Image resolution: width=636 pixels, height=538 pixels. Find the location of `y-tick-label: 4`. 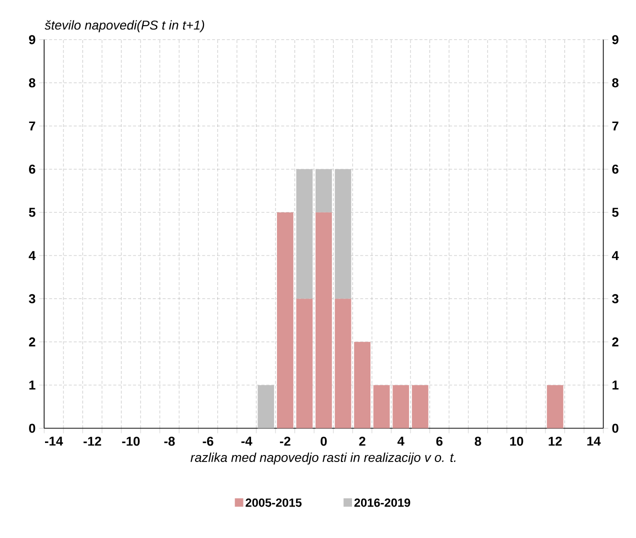

y-tick-label: 4 is located at coordinates (32, 255).